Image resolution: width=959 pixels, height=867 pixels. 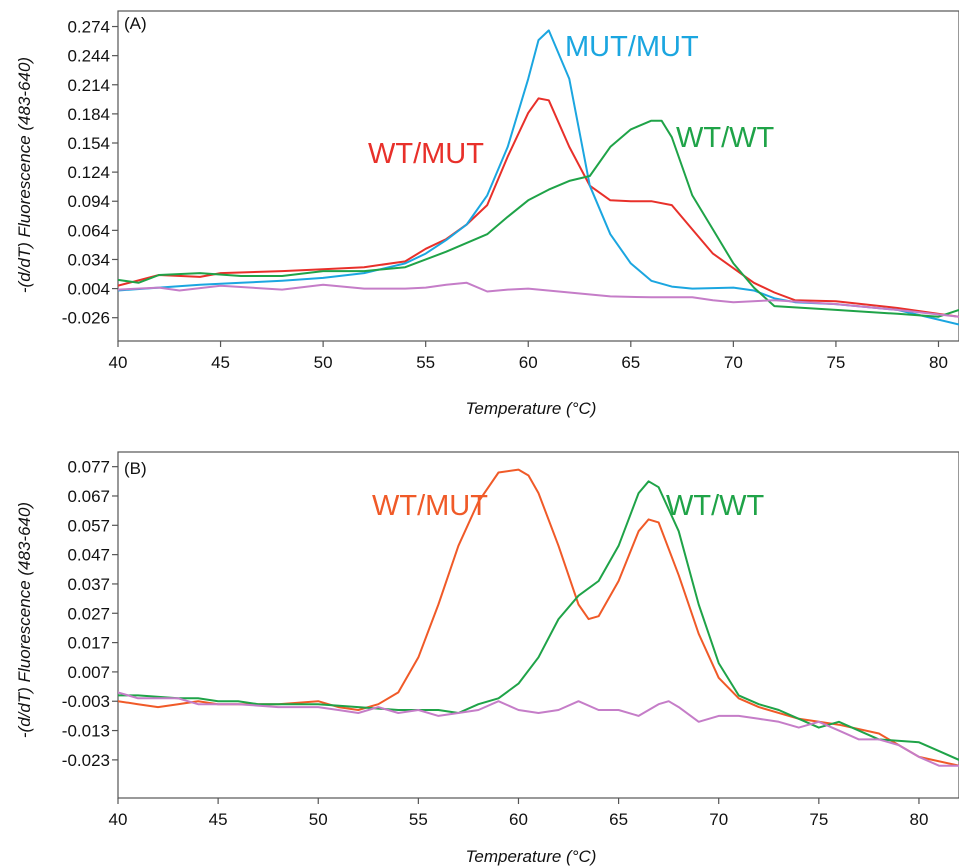 What do you see at coordinates (818, 819) in the screenshot?
I see `panel-b-x-tick-label: 75` at bounding box center [818, 819].